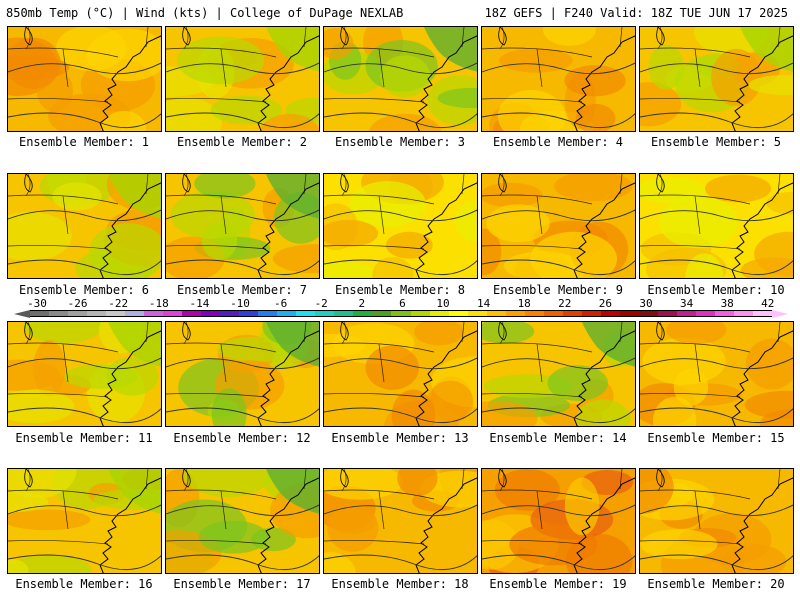 The width and height of the screenshot is (800, 600). What do you see at coordinates (321, 303) in the screenshot?
I see `colorbar-tick-label: -2` at bounding box center [321, 303].